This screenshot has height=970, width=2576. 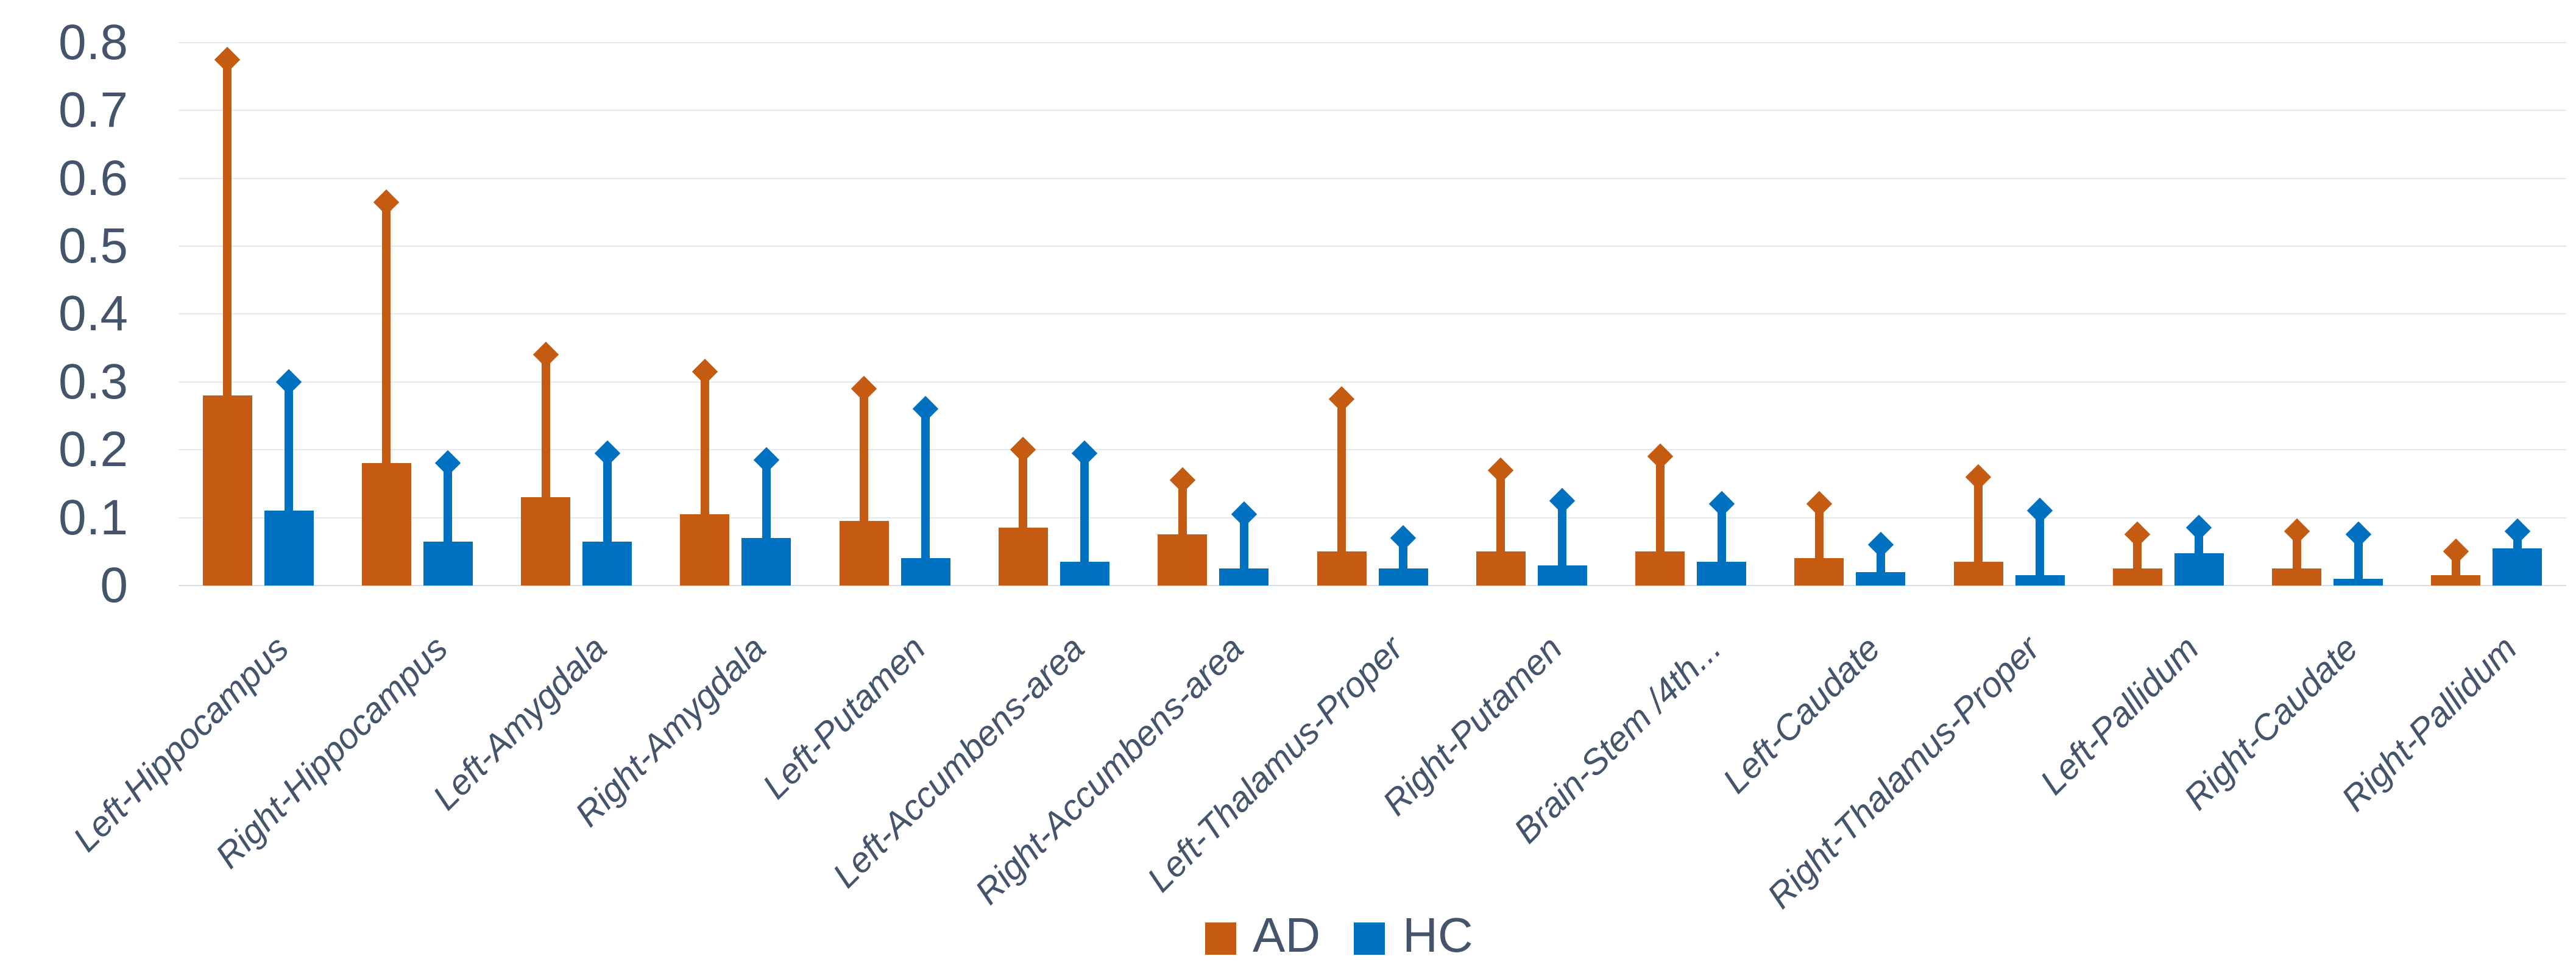 I want to click on y-axis-tick-label: 0.5, so click(x=93, y=246).